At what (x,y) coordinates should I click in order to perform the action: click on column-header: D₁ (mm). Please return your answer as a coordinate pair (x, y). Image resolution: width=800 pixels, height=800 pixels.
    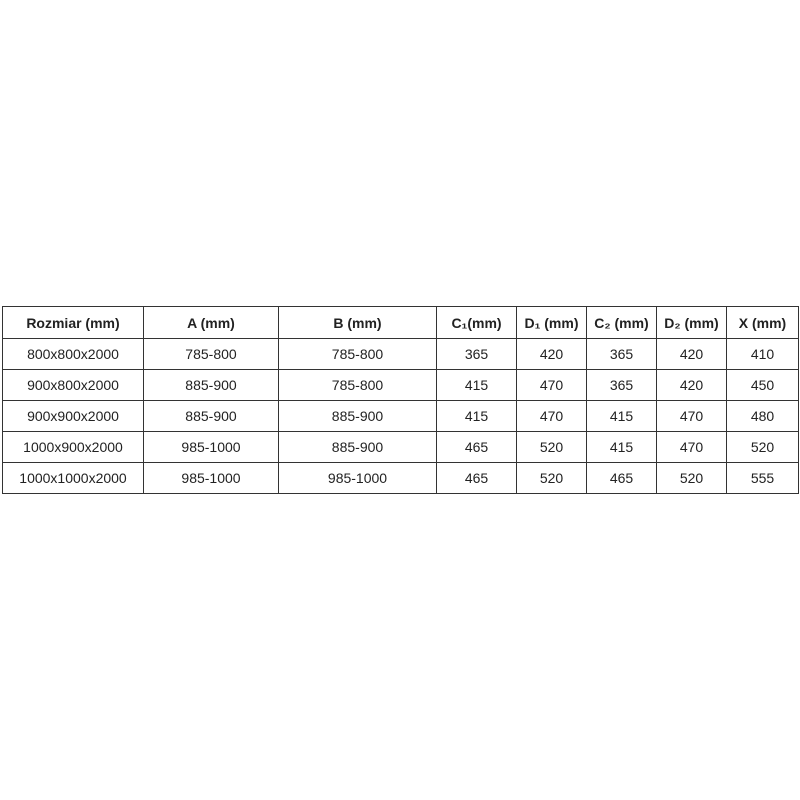
    Looking at the image, I should click on (551, 322).